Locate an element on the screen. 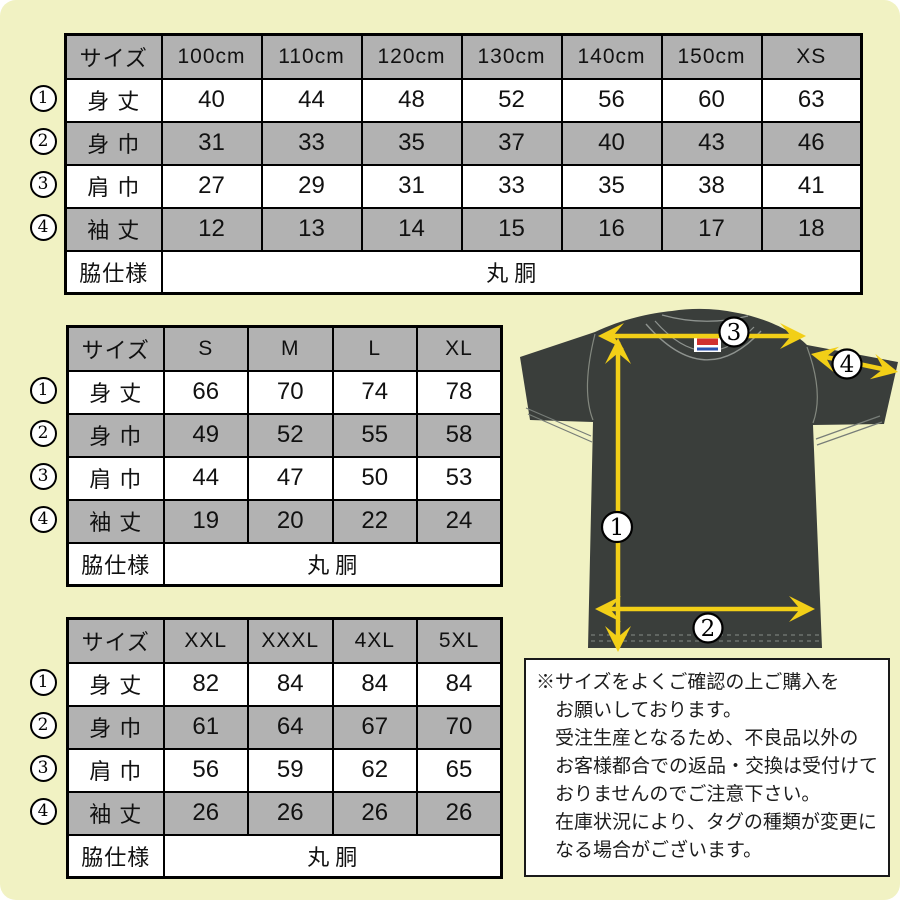 Image resolution: width=900 pixels, height=900 pixels. size-value-cell: 17 is located at coordinates (711, 229).